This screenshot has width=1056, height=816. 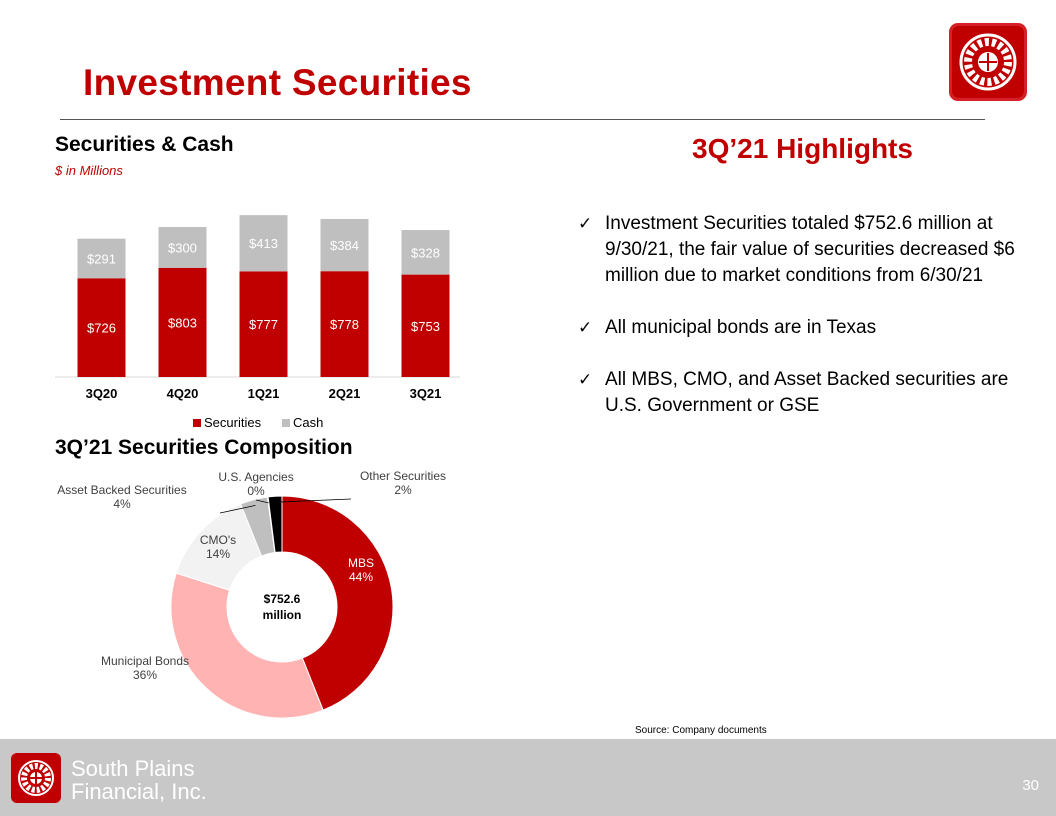 What do you see at coordinates (144, 144) in the screenshot?
I see `chart-title: Securities & Cash` at bounding box center [144, 144].